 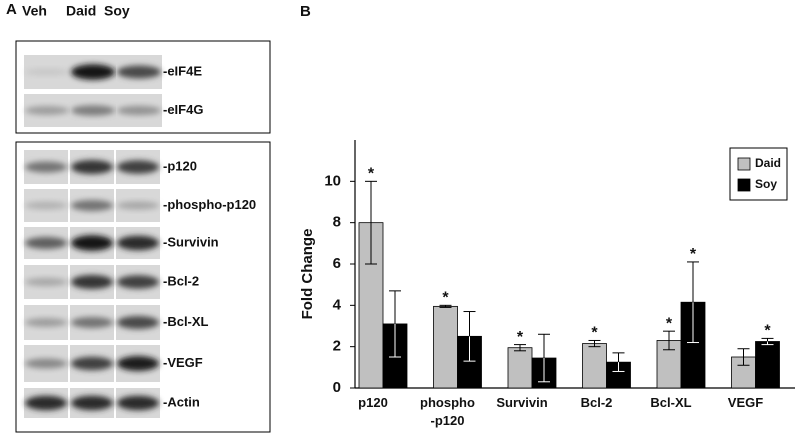 I want to click on panel-label: A, so click(x=11, y=9).